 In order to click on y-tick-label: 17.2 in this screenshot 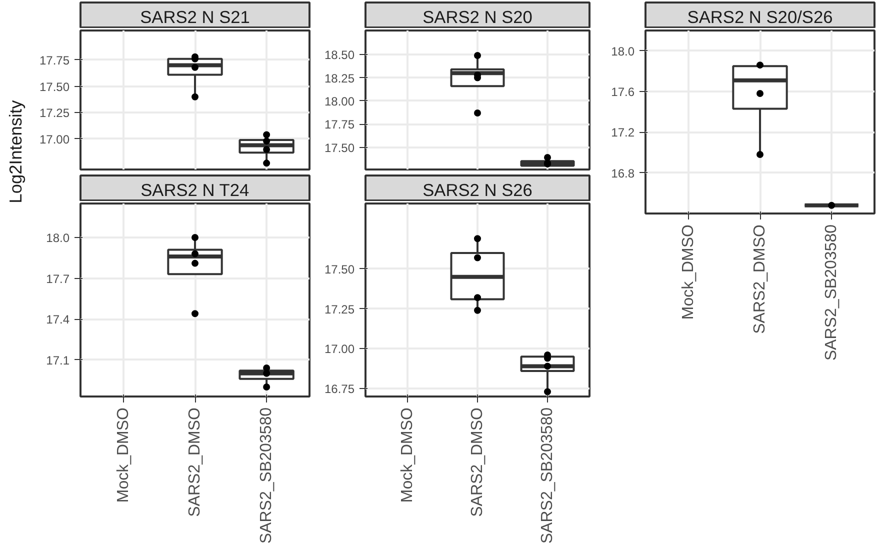, I will do `click(623, 133)`.